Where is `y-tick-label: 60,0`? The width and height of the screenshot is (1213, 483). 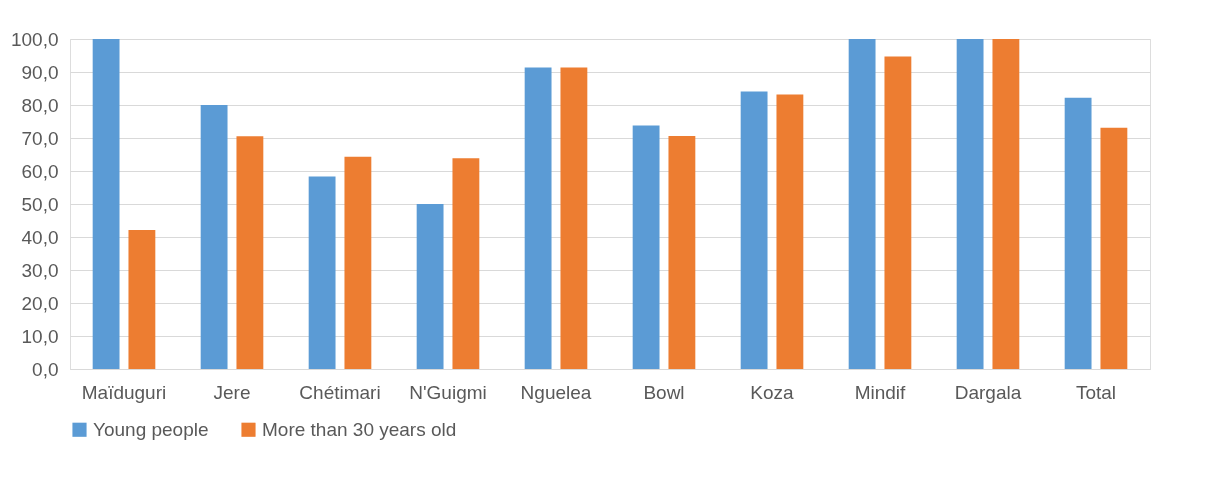 y-tick-label: 60,0 is located at coordinates (40, 171).